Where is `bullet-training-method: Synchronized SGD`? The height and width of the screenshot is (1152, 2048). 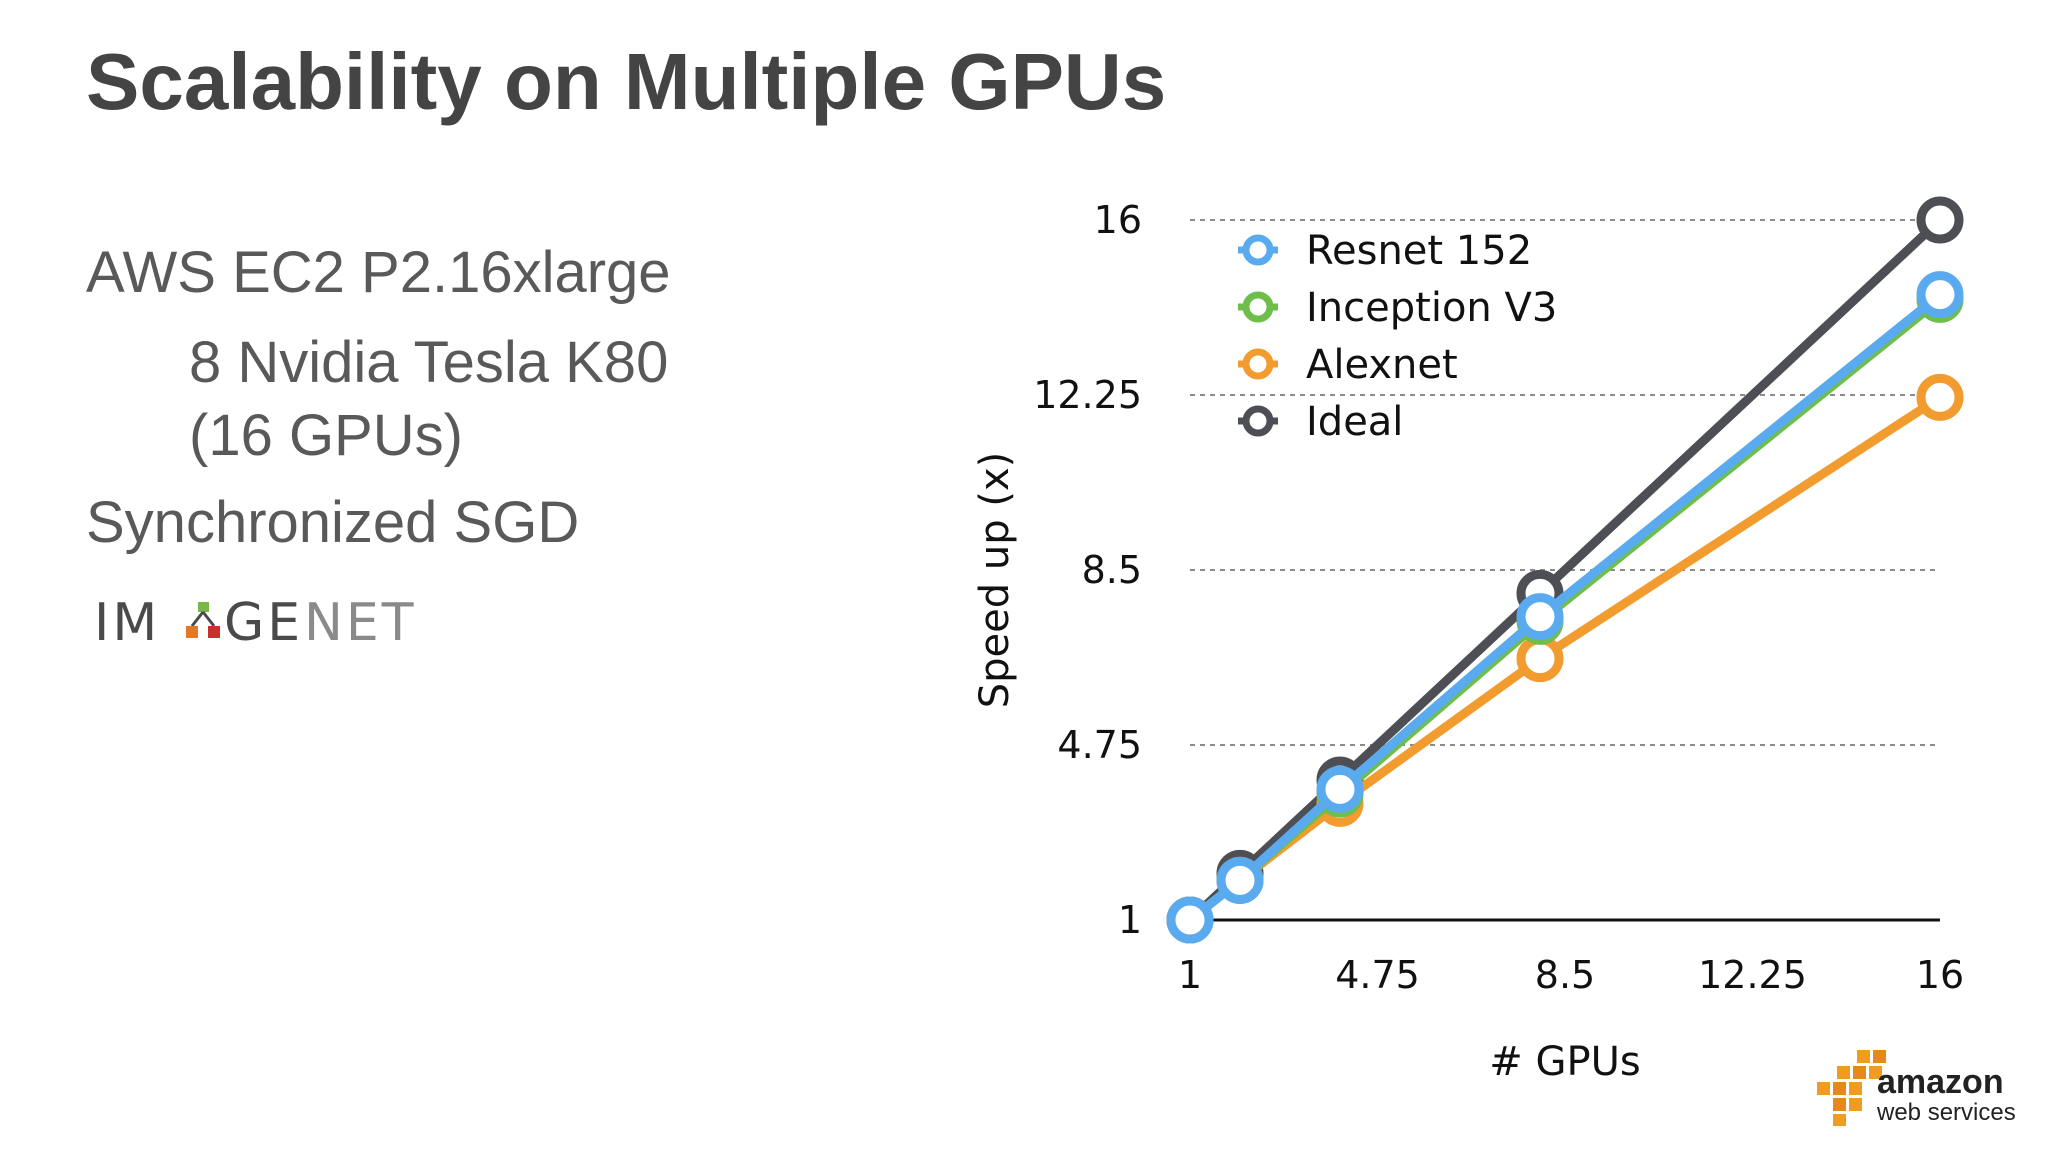
bullet-training-method: Synchronized SGD is located at coordinates (333, 522).